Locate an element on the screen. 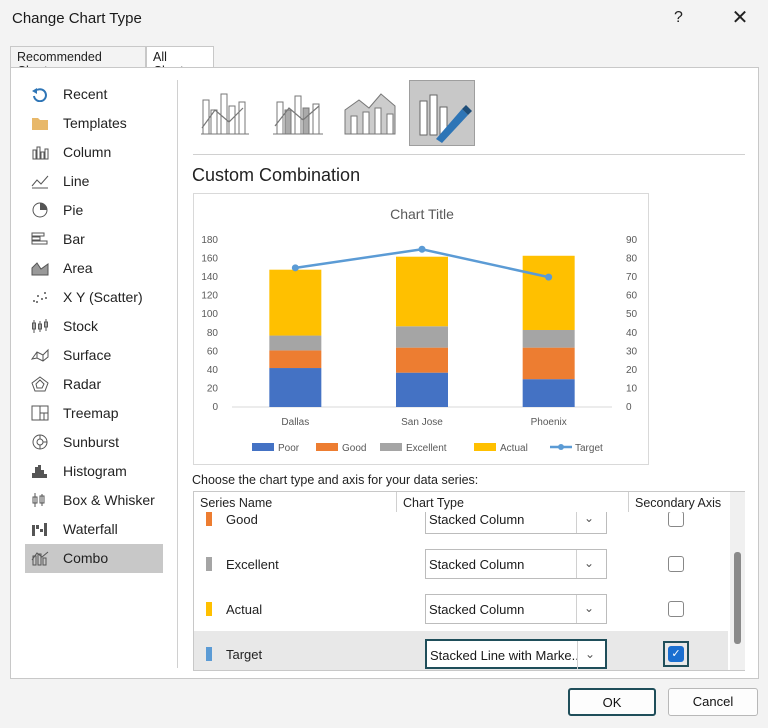 The width and height of the screenshot is (768, 728). series-row-actual: Actual Stacked Column ⌄ is located at coordinates (461, 608).